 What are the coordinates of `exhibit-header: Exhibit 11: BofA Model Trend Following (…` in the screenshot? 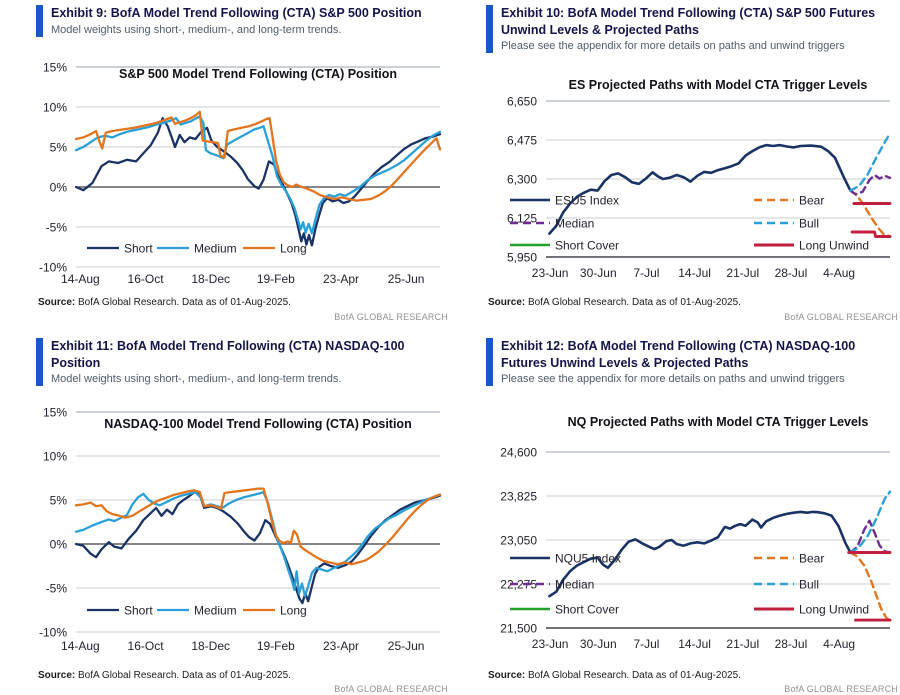 It's located at (243, 362).